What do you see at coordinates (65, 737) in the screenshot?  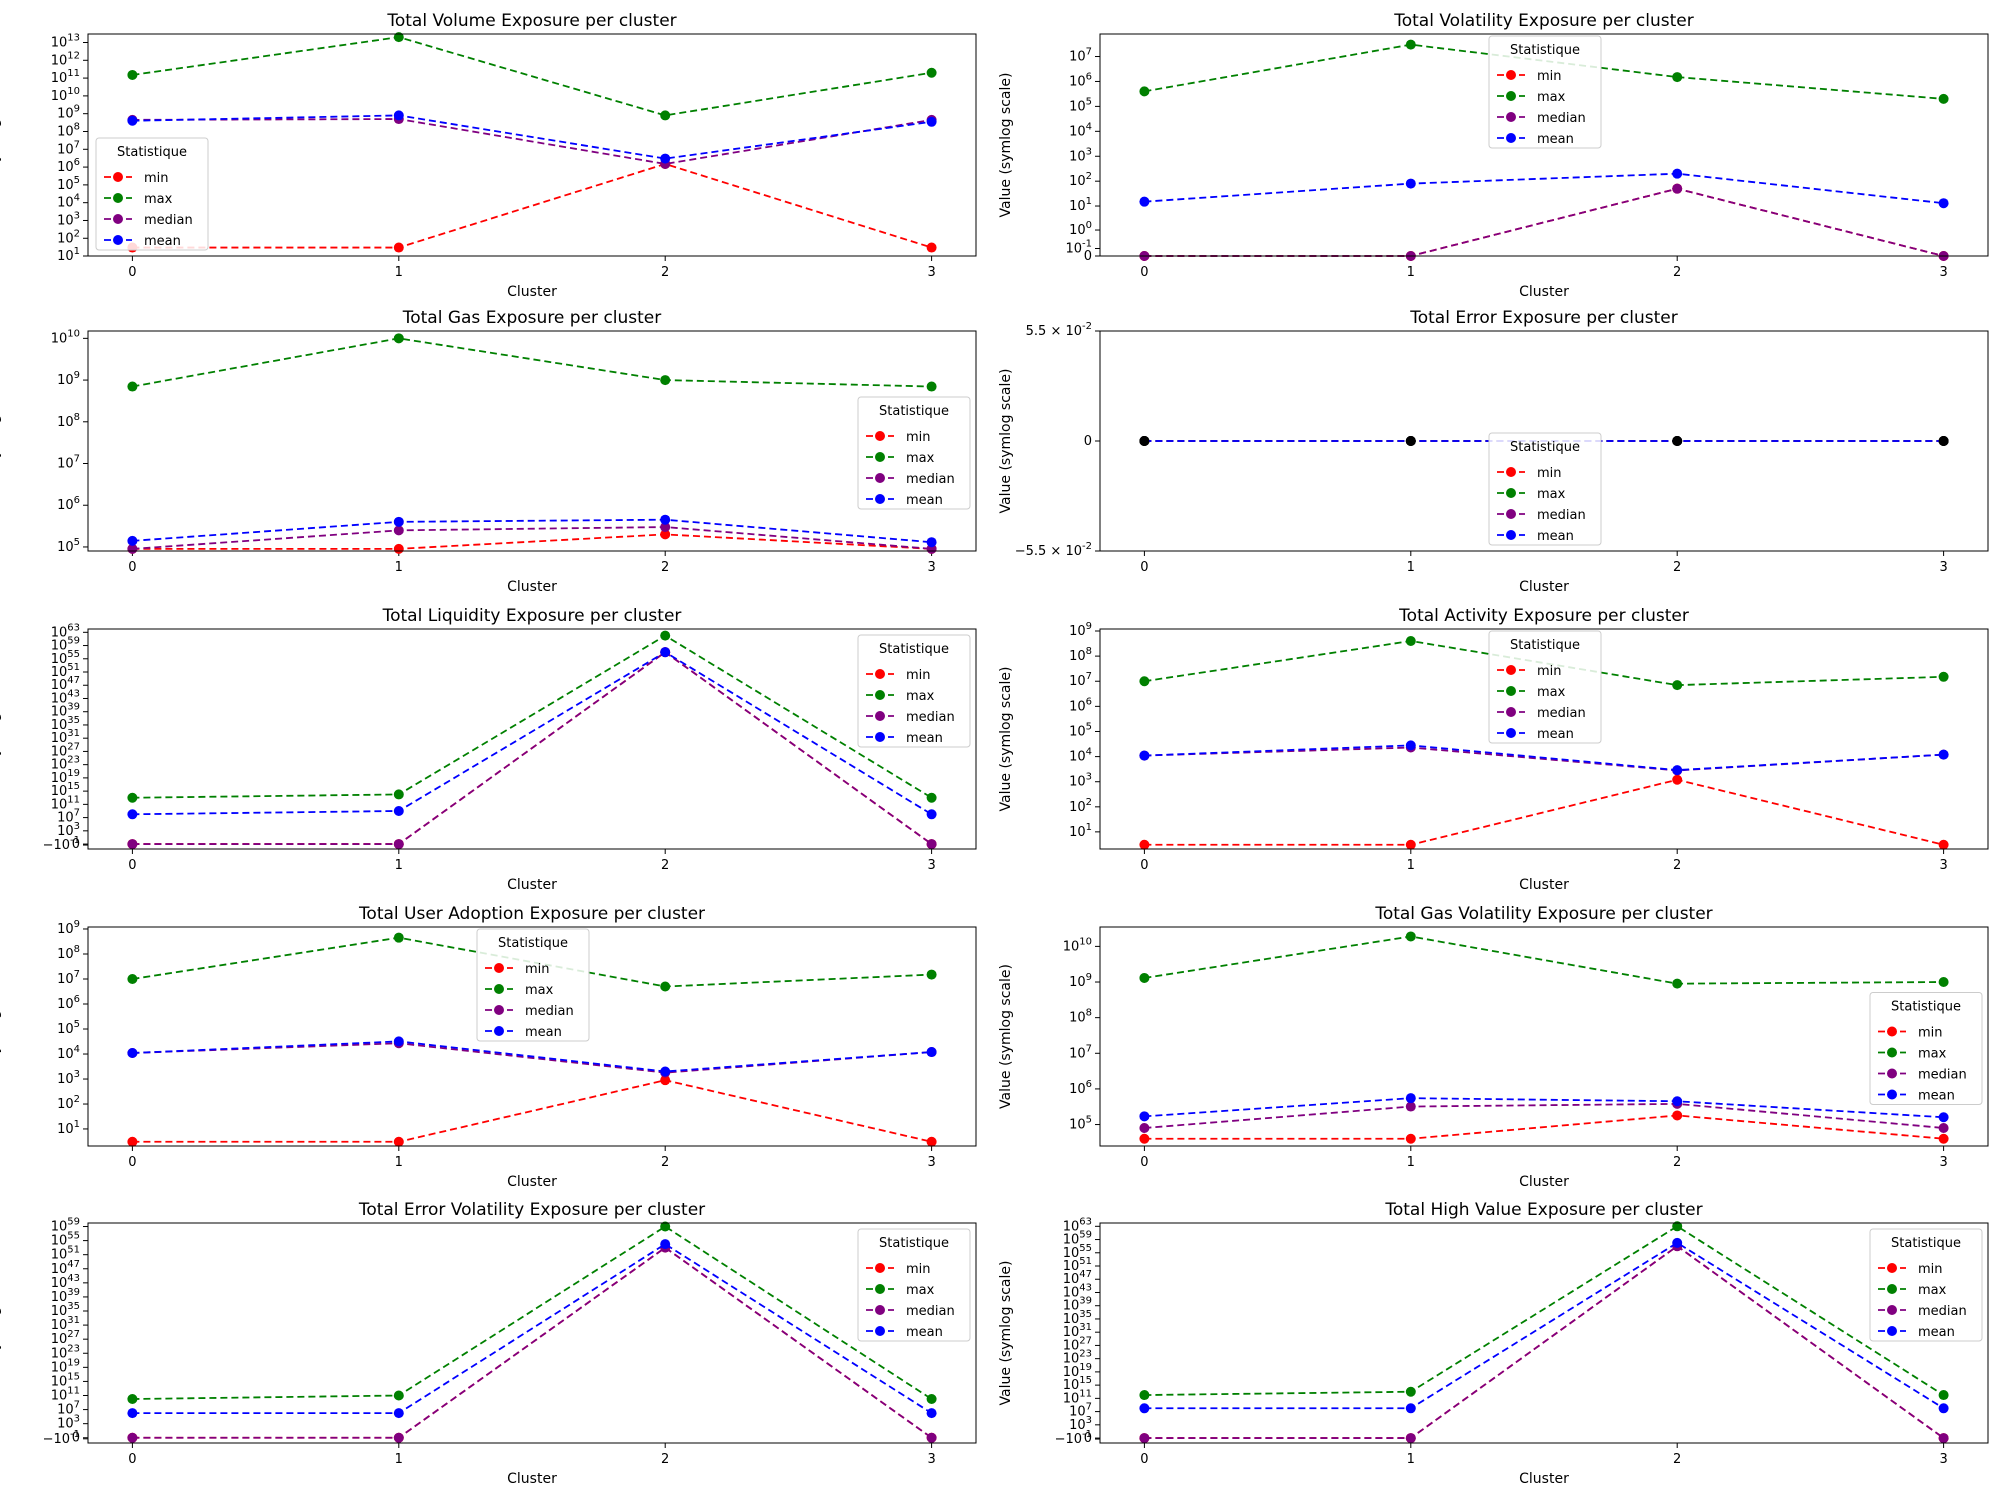 I see `y-tick-label: 1031` at bounding box center [65, 737].